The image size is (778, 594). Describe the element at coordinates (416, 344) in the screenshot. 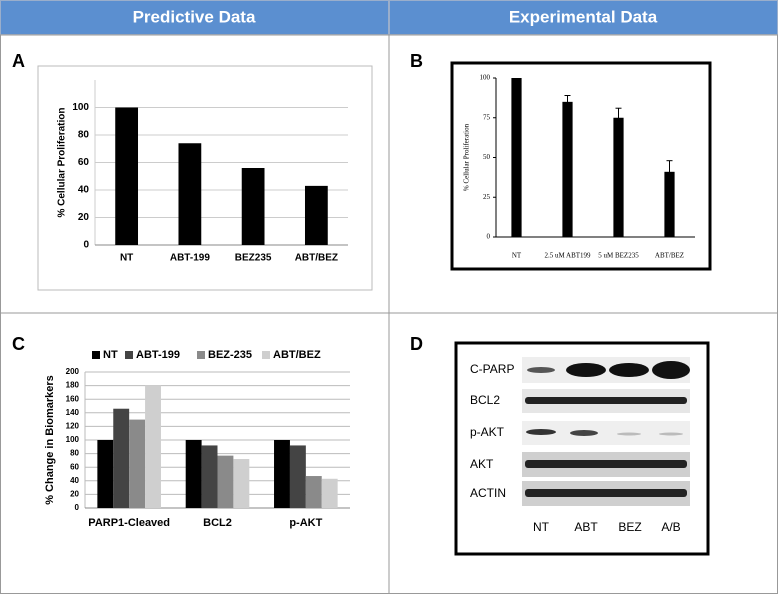

I see `panel-label: D` at that location.